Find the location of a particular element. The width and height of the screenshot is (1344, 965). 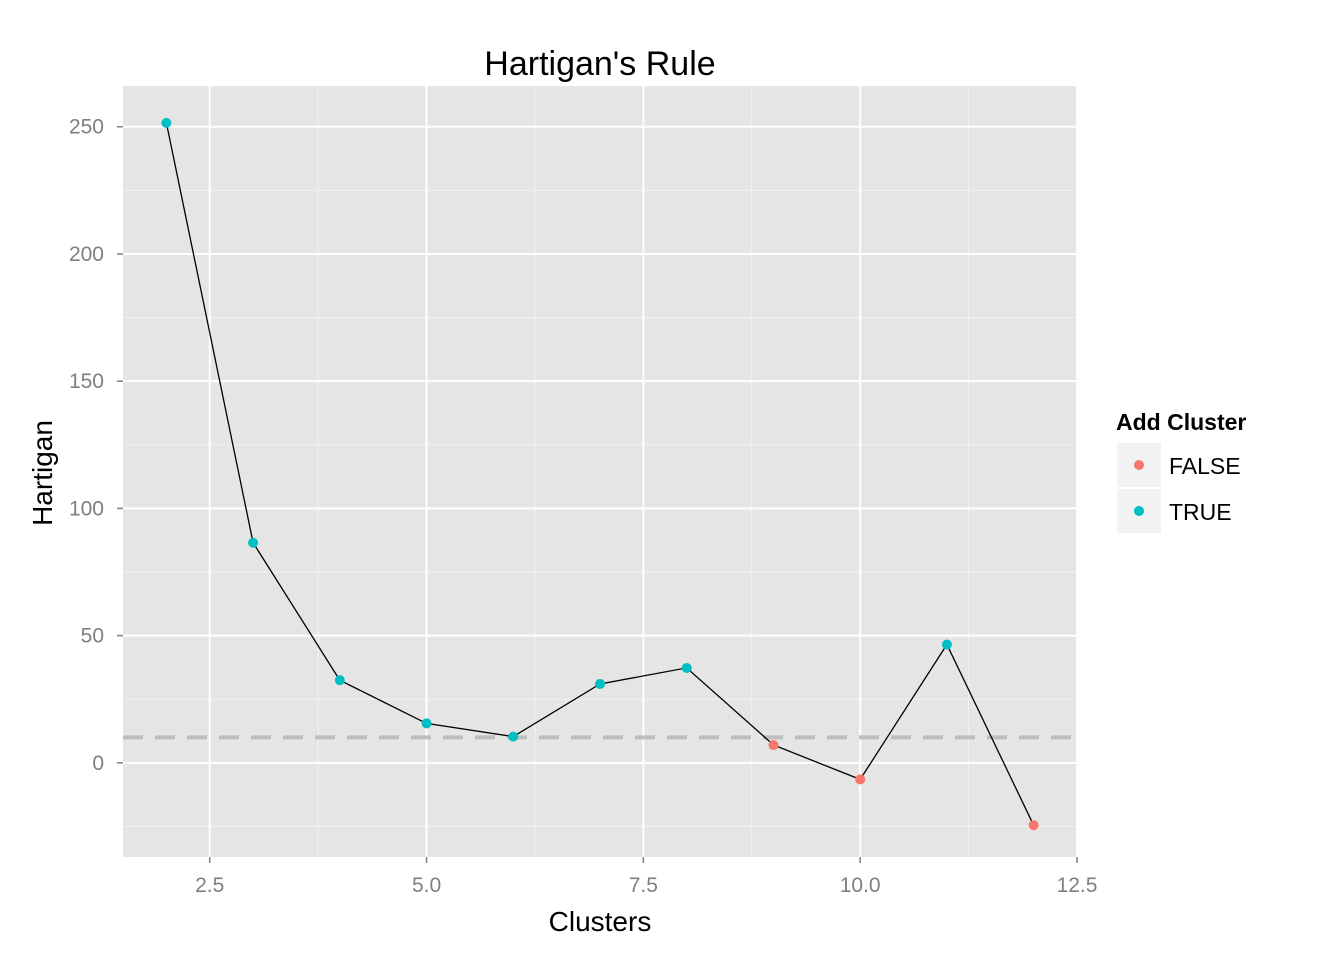

y-tick-label: 50 is located at coordinates (92, 636).